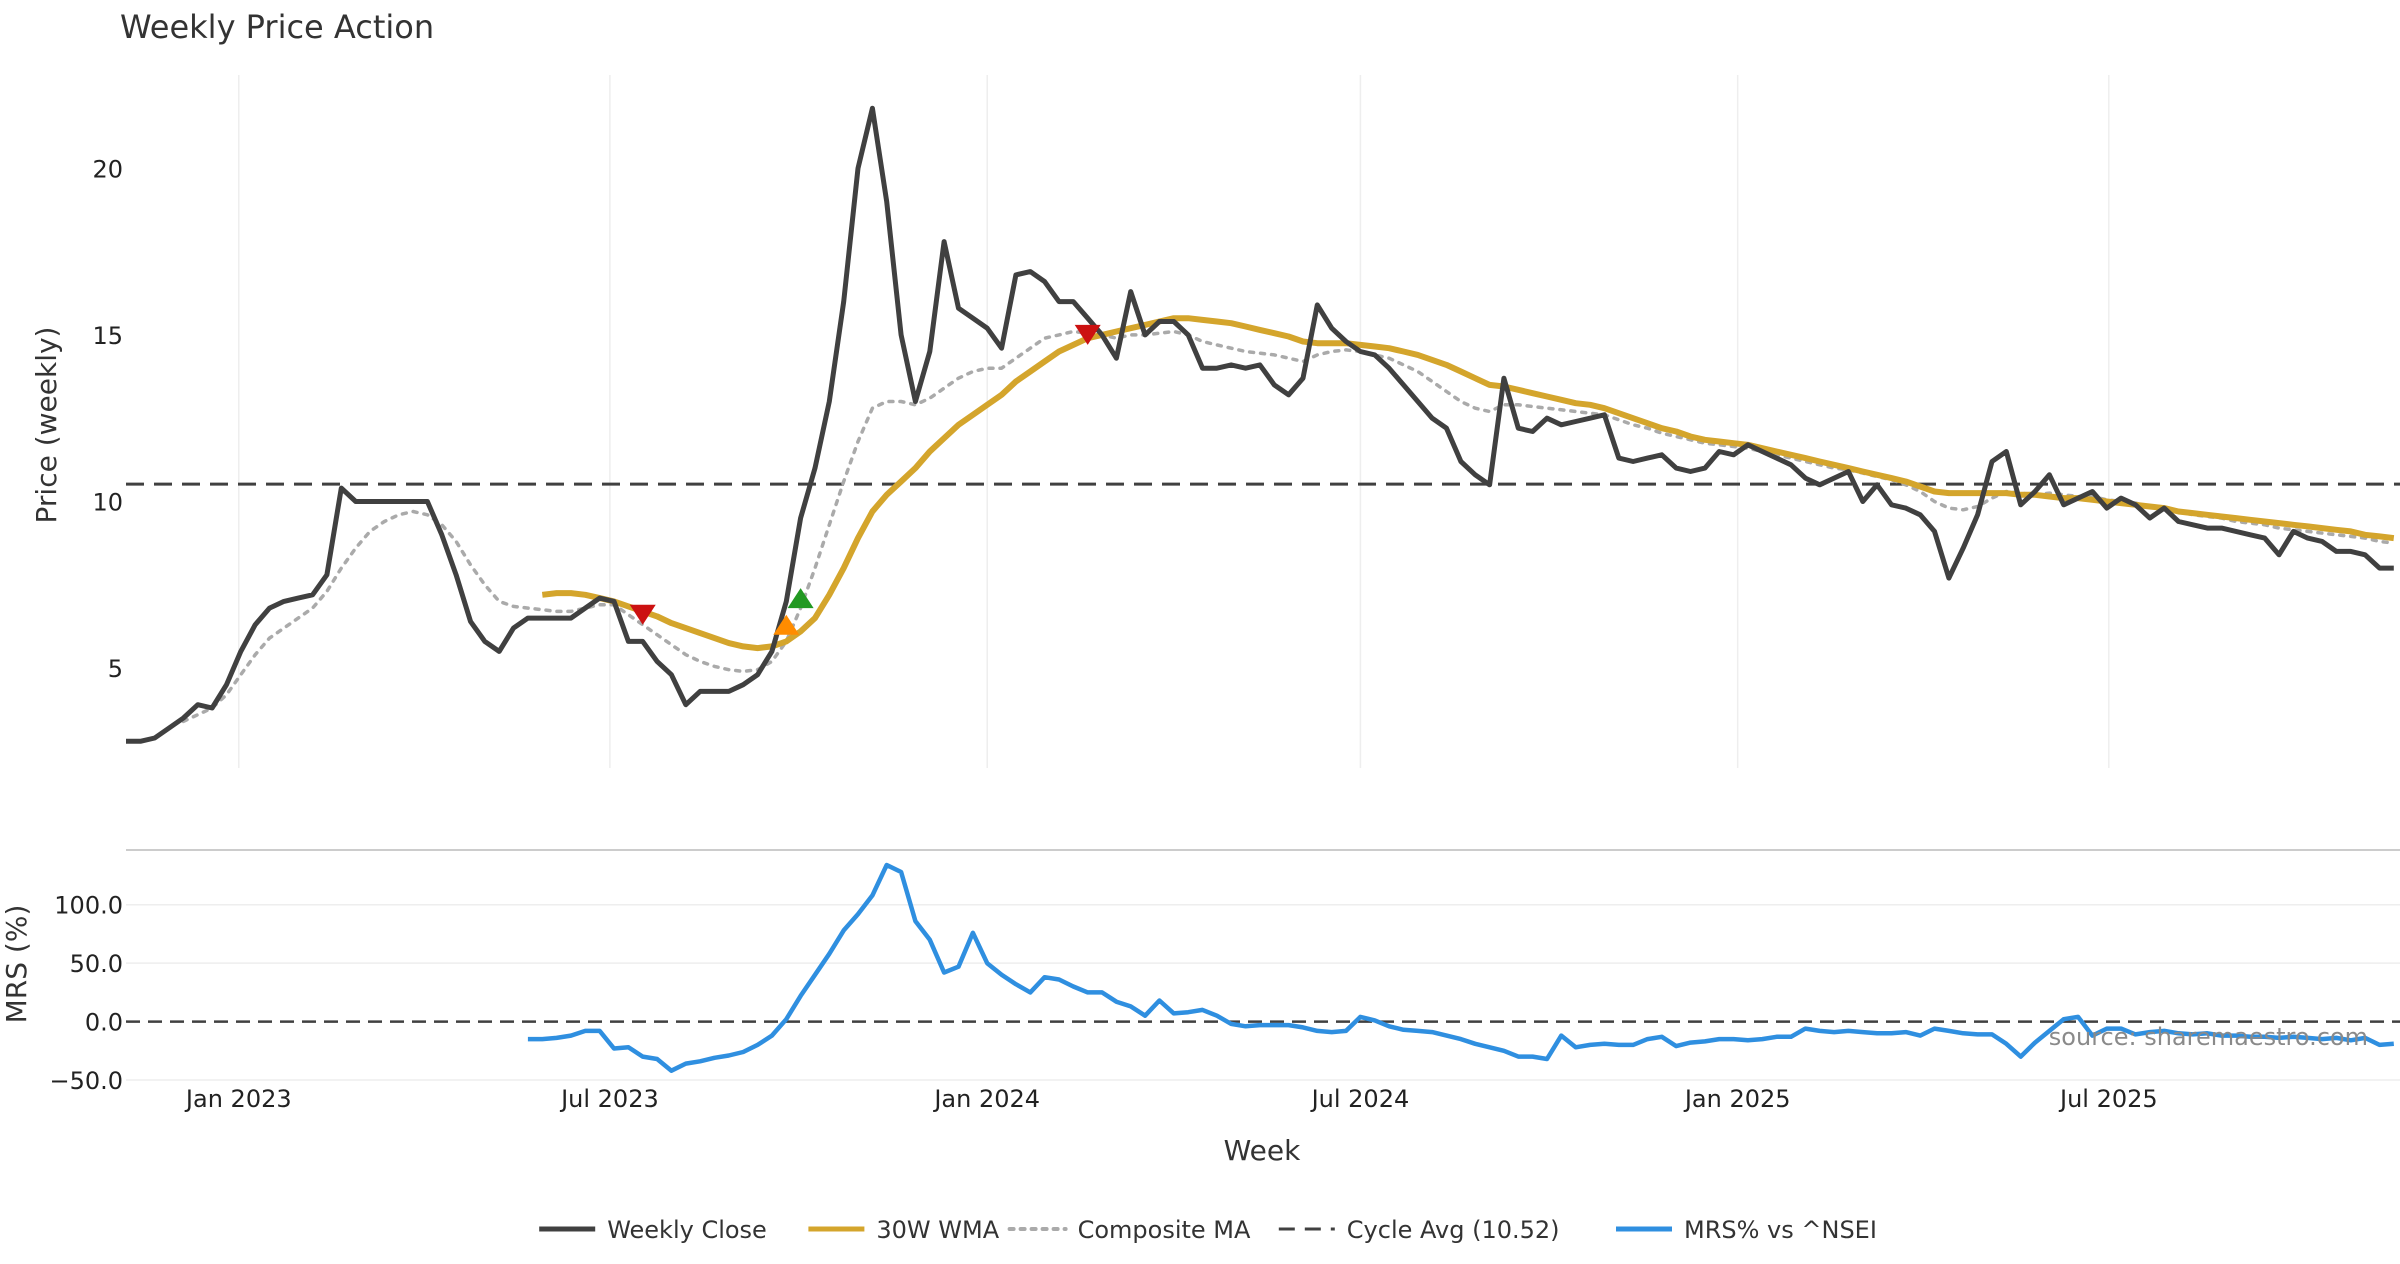 The width and height of the screenshot is (2400, 1264). What do you see at coordinates (46, 425) in the screenshot?
I see `price-y-axis-label: Price (weekly)` at bounding box center [46, 425].